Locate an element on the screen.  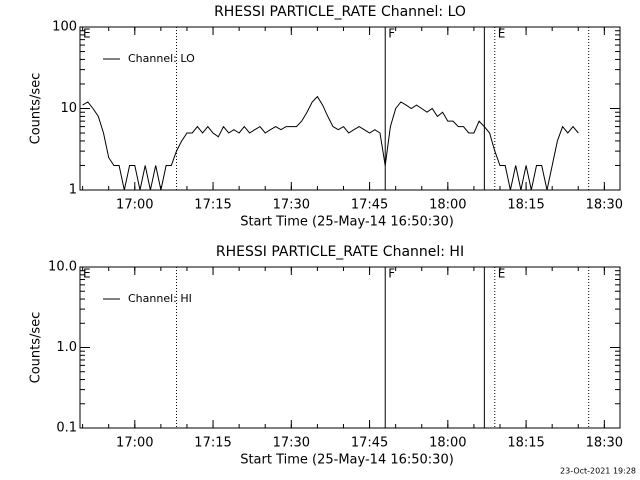
chart-title: RHESSI PARTICLE_RATE Channel: HI is located at coordinates (340, 252).